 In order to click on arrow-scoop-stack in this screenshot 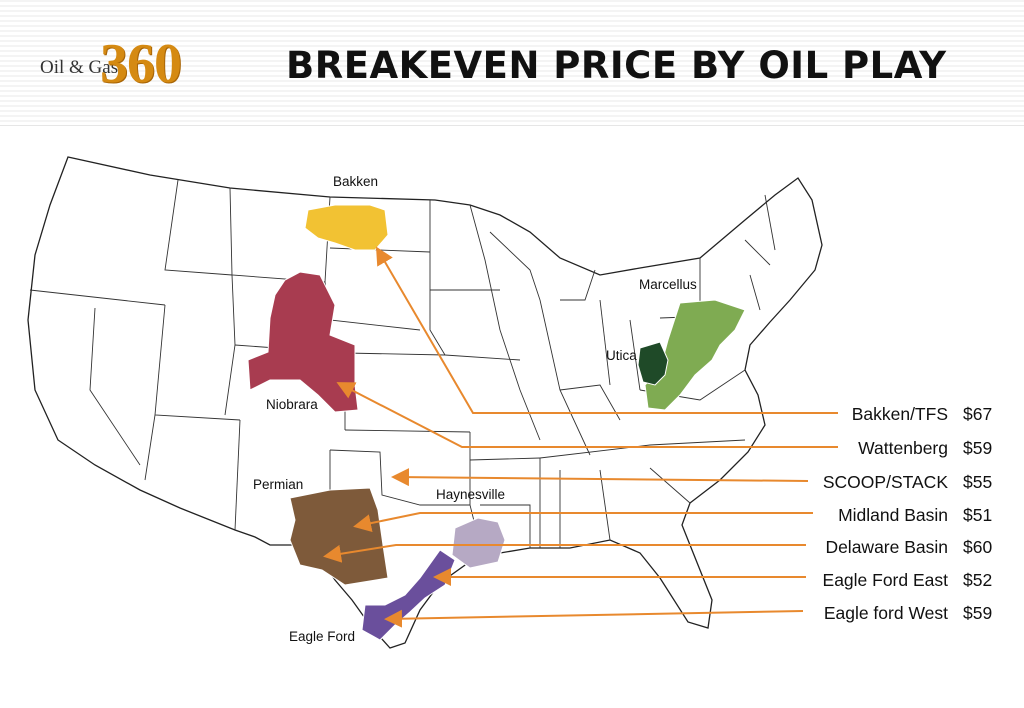, I will do `click(600, 477)`.